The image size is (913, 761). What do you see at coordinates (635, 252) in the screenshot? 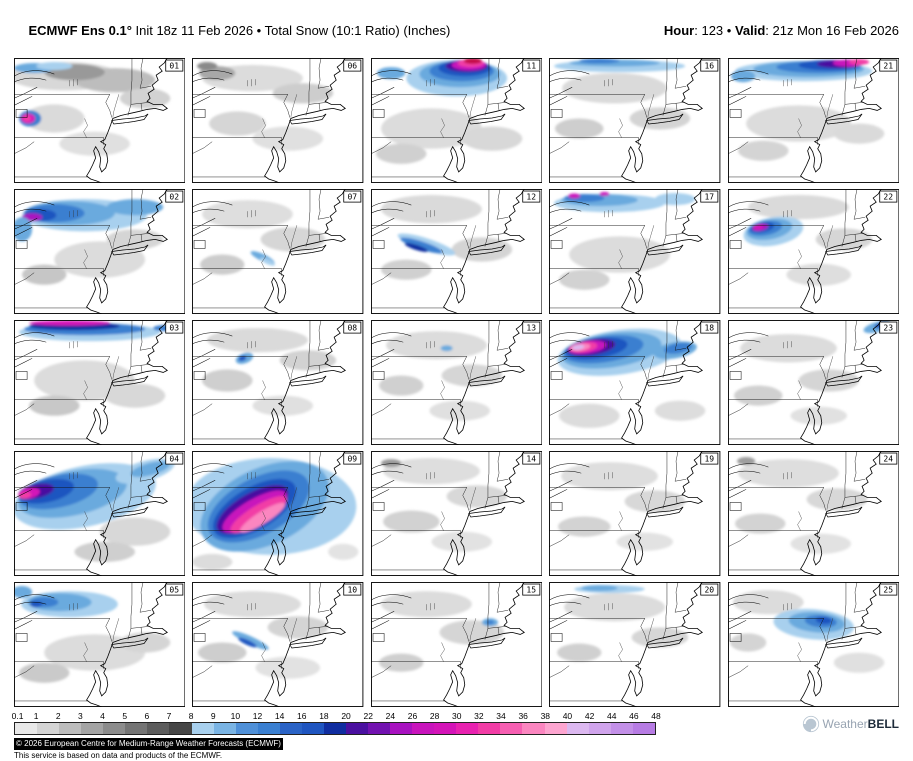
I see `ensemble-member-panel: 17` at bounding box center [635, 252].